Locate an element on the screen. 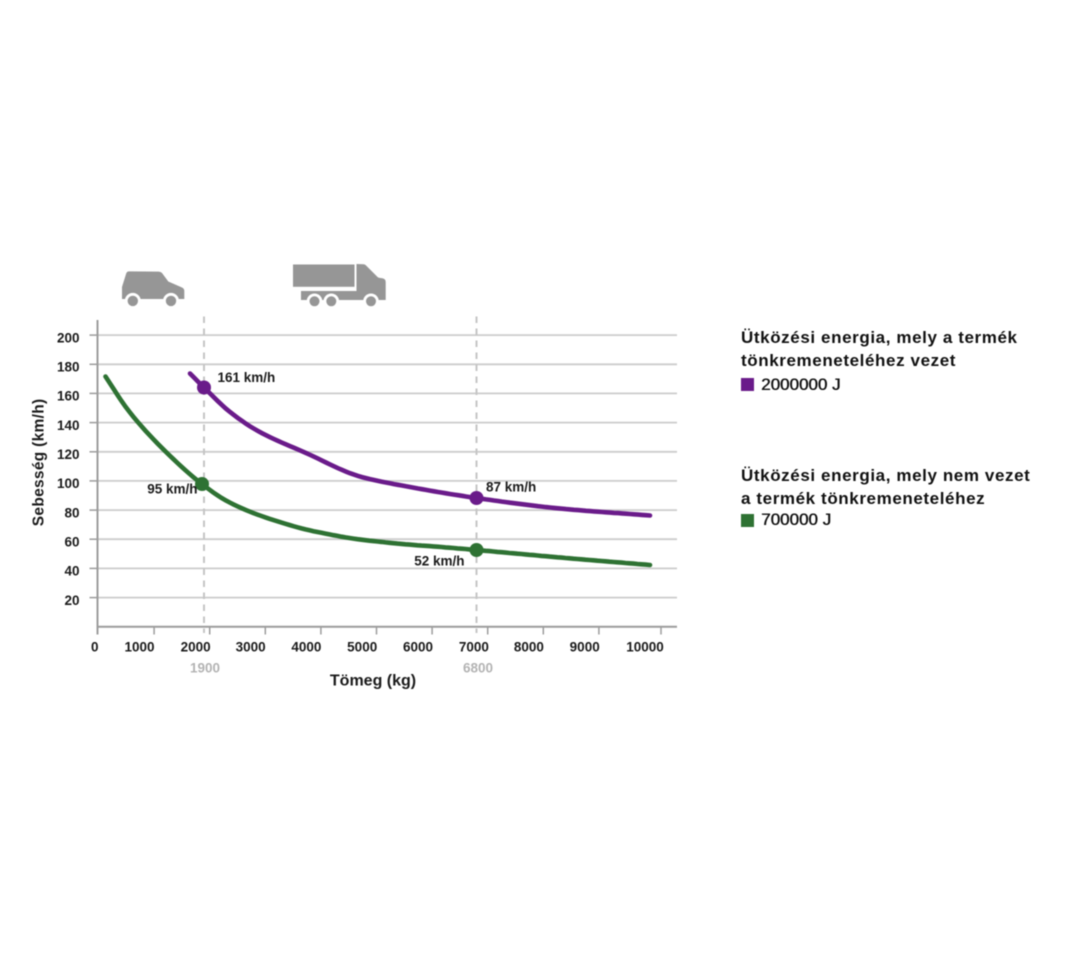 This screenshot has height=960, width=1080. svg-text: 60 is located at coordinates (71, 541).